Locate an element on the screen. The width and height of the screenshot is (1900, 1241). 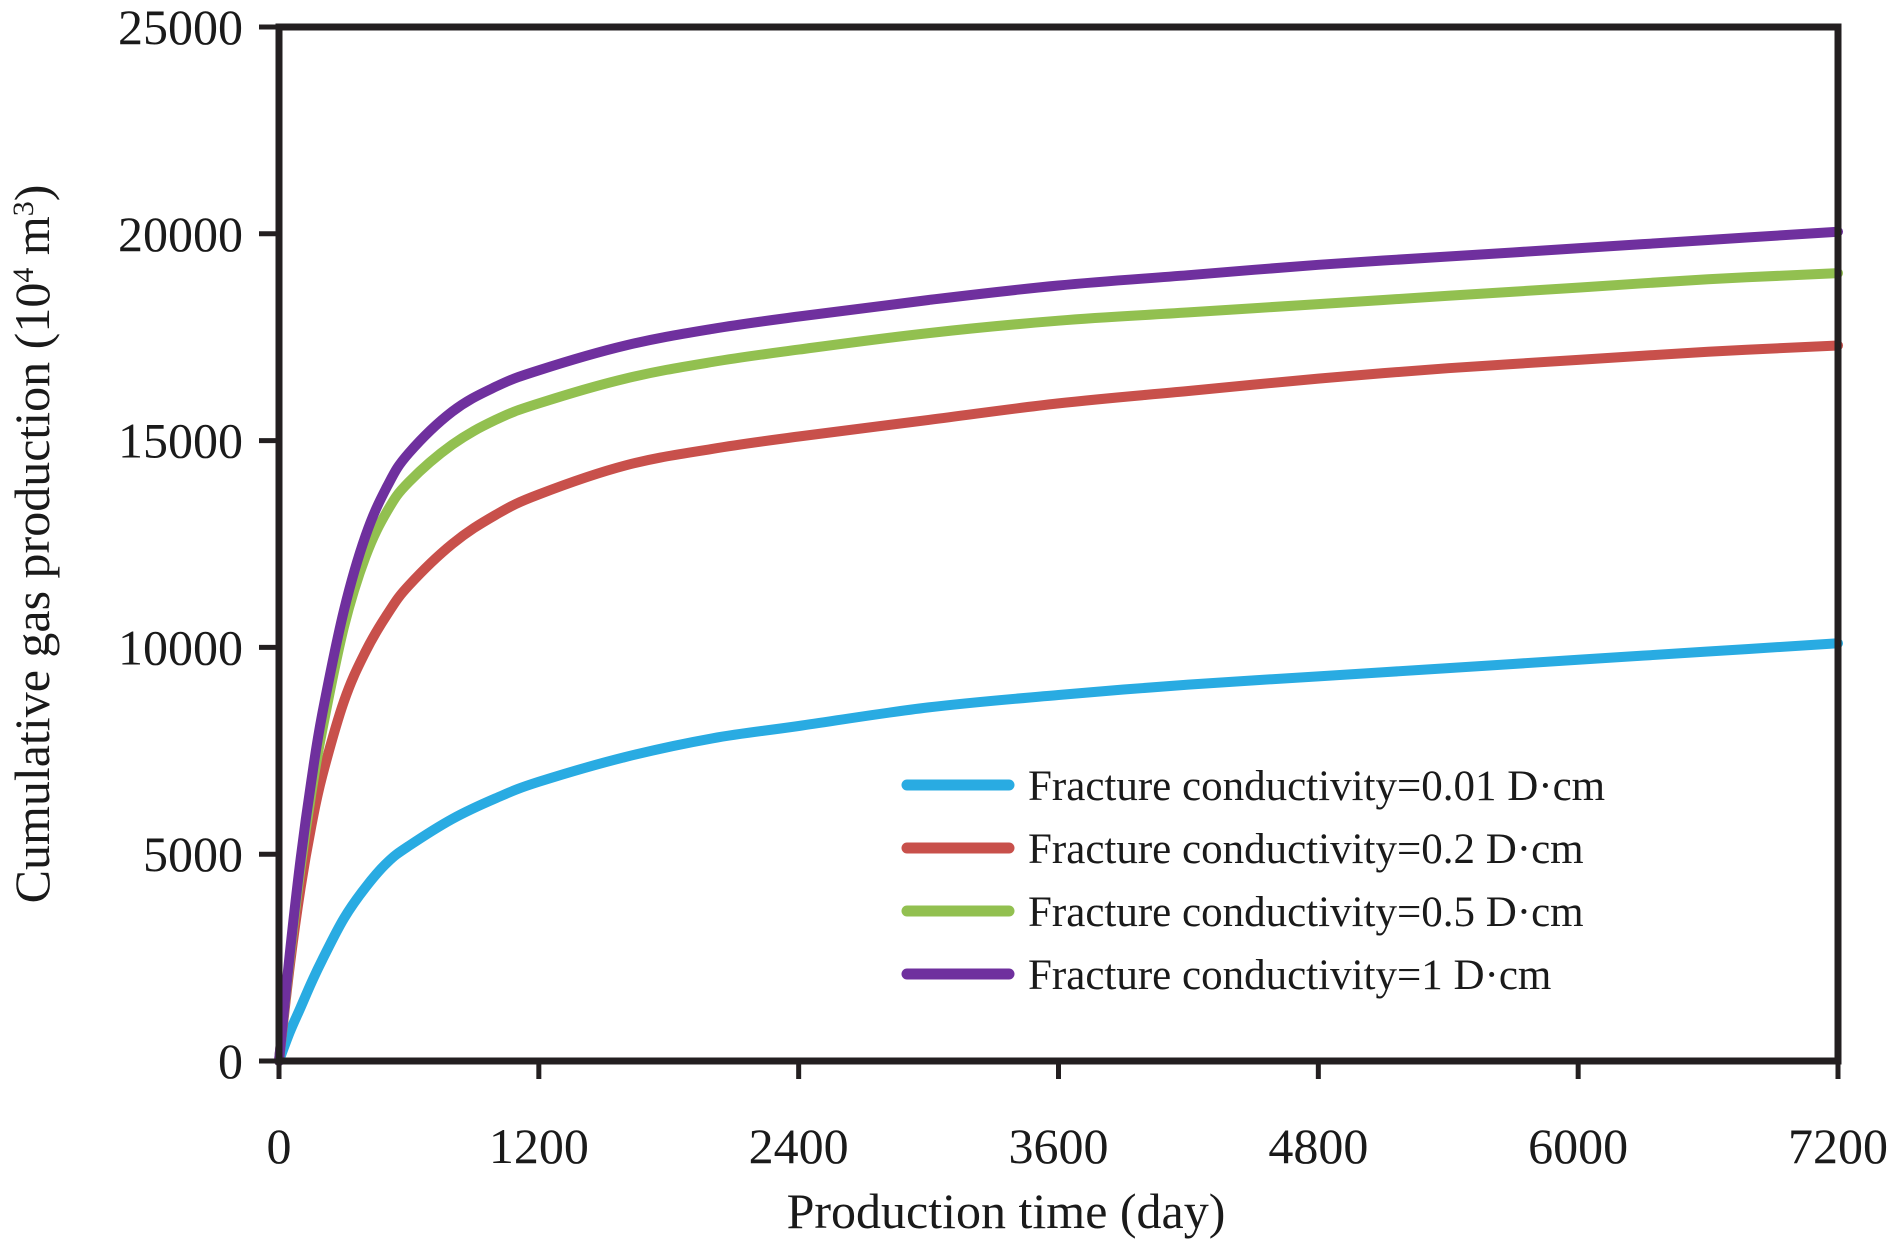
y-tick-label: 10000 is located at coordinates (180, 647).